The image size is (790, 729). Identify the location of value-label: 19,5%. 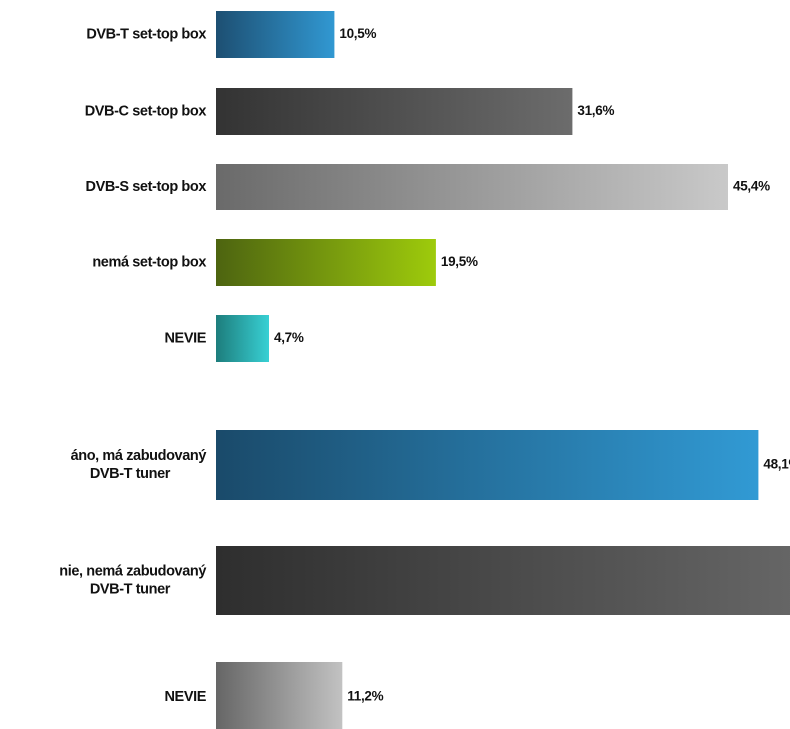
(459, 261).